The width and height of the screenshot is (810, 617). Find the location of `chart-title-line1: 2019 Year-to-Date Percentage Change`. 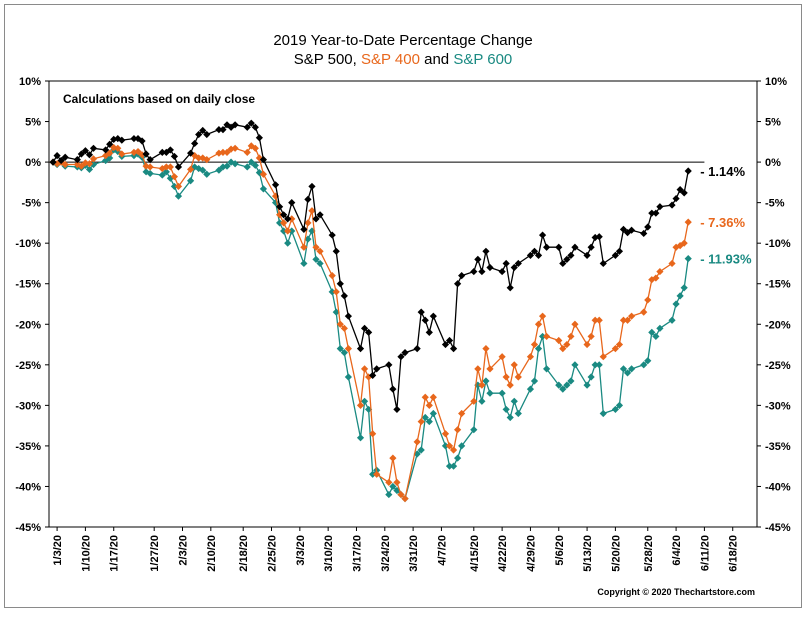

chart-title-line1: 2019 Year-to-Date Percentage Change is located at coordinates (402, 40).